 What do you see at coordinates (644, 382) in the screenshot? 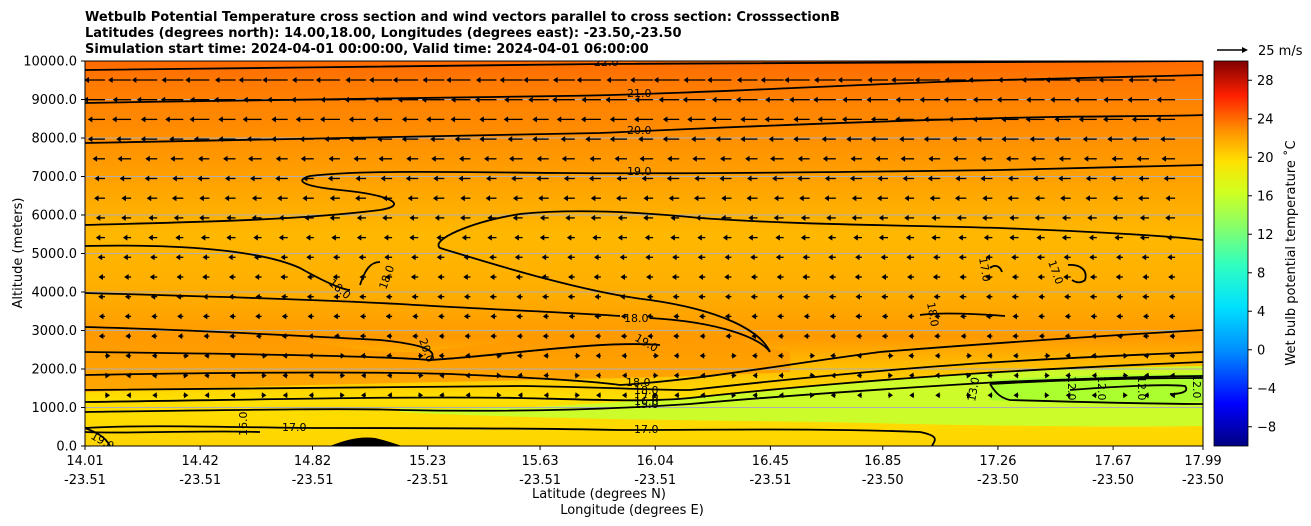
I see `contour-16-low` at bounding box center [644, 382].